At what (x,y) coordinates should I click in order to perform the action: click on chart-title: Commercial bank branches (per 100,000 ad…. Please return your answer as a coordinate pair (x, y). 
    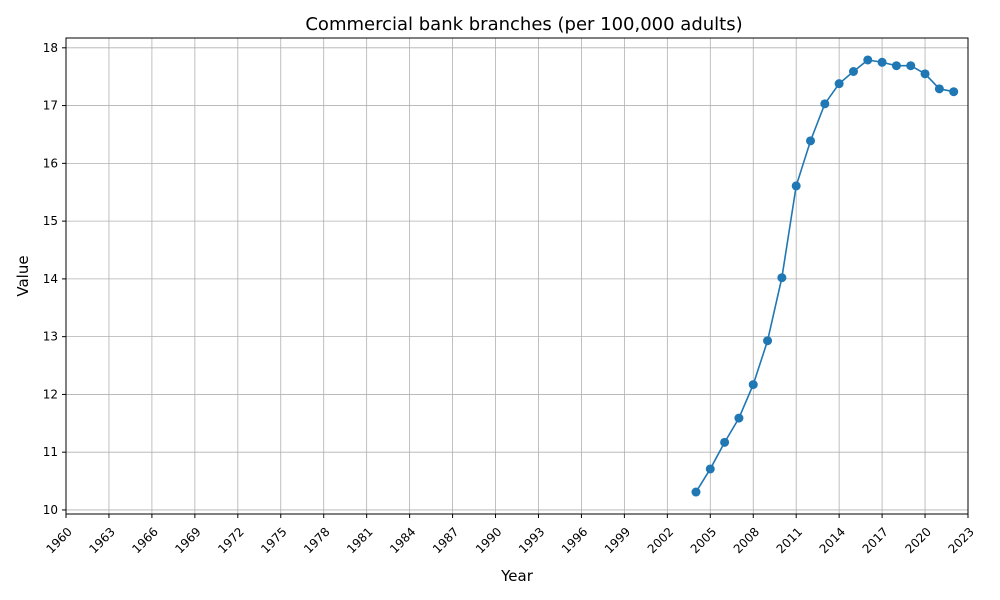
    Looking at the image, I should click on (523, 24).